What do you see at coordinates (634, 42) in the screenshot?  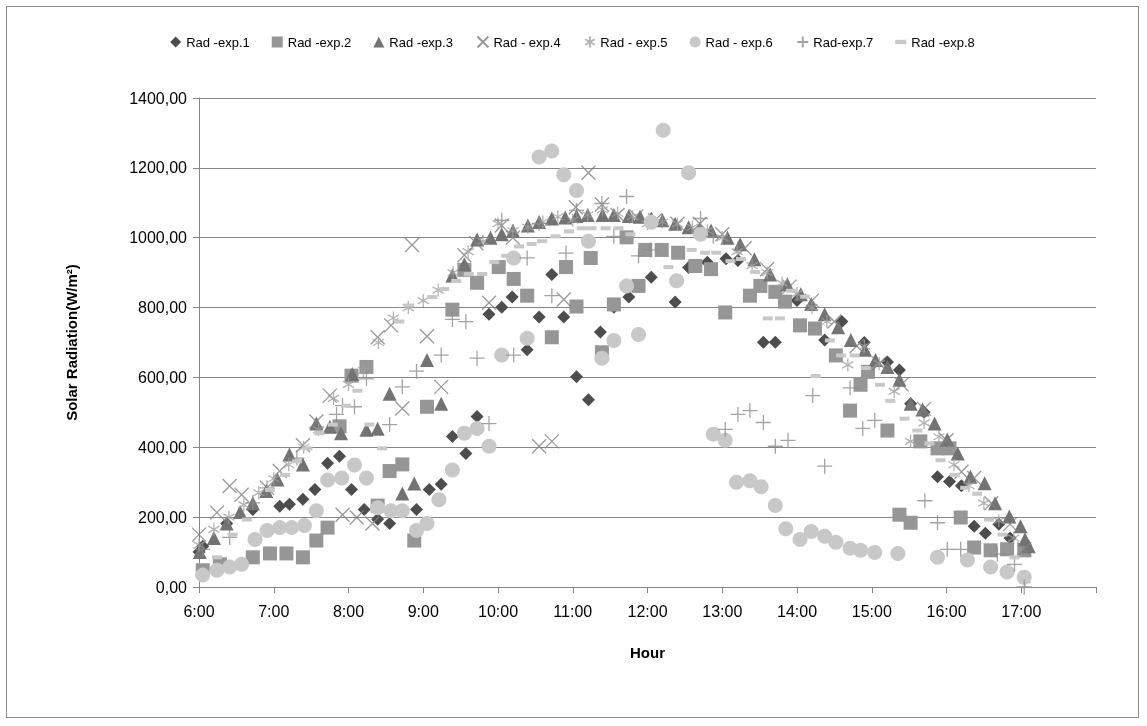 I see `legend-label: Rad - exp.5` at bounding box center [634, 42].